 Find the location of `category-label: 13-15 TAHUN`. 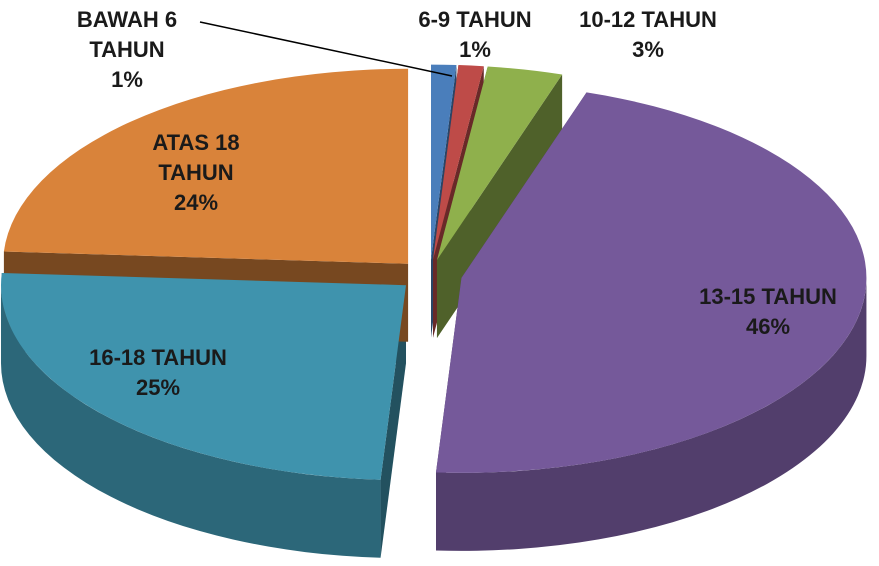

category-label: 13-15 TAHUN is located at coordinates (768, 296).